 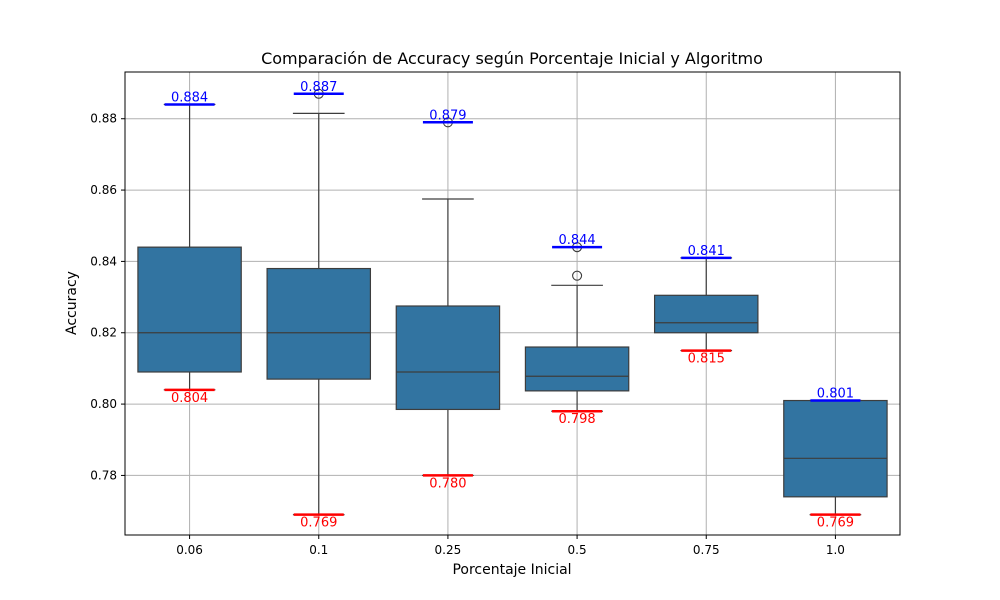 What do you see at coordinates (576, 419) in the screenshot?
I see `min-value-label: 0.798` at bounding box center [576, 419].